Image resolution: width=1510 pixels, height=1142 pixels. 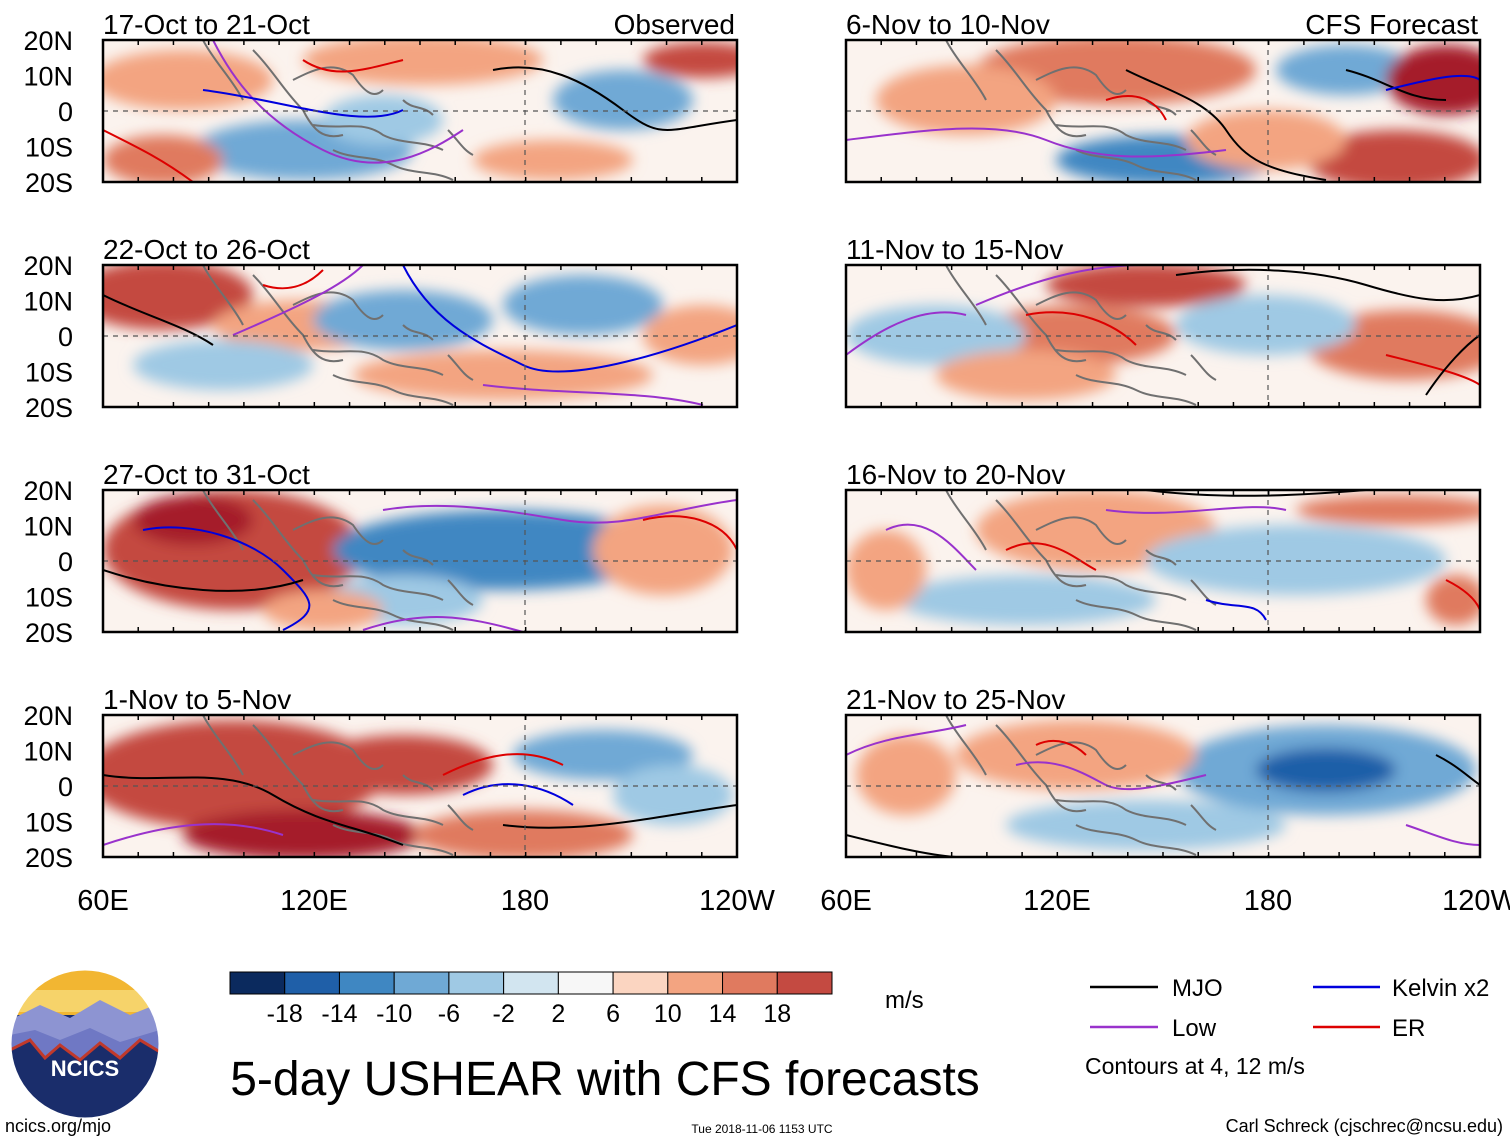 What do you see at coordinates (206, 24) in the screenshot?
I see `panel-period-label: 17-Oct to 21-Oct` at bounding box center [206, 24].